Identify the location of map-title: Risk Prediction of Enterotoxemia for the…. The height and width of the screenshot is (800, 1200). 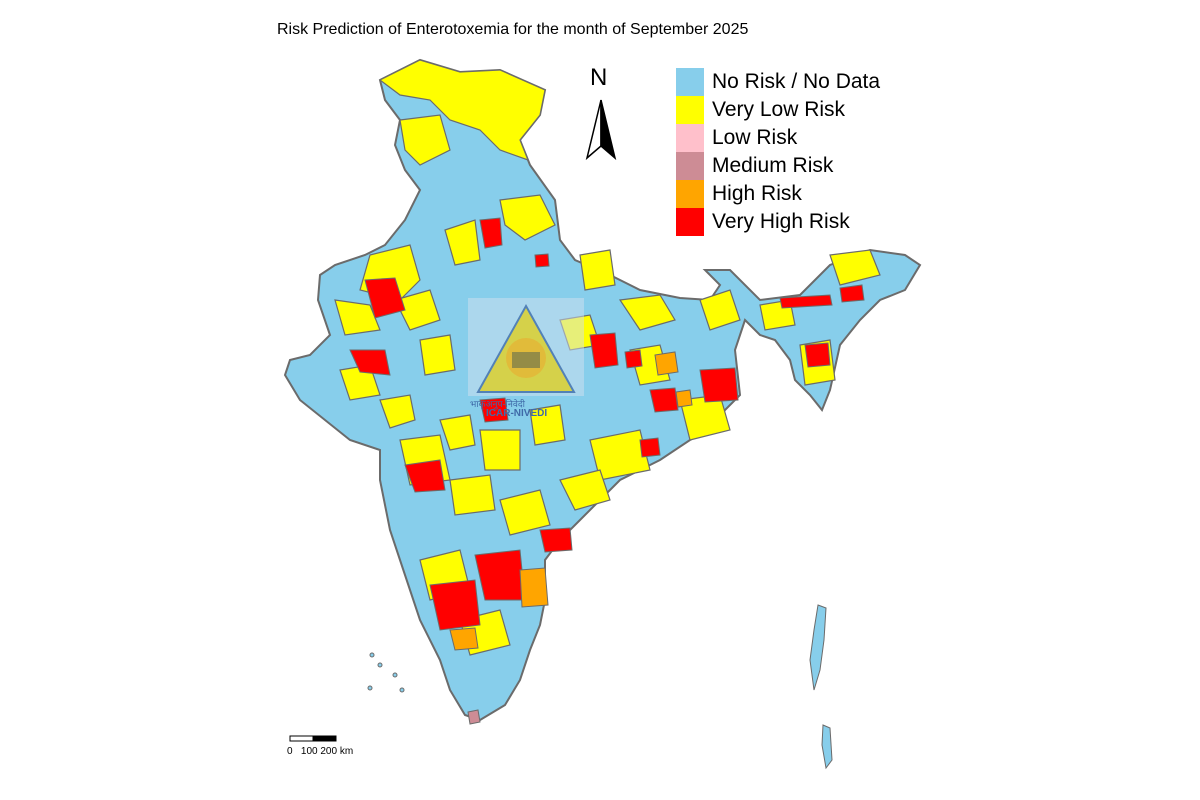
(513, 29).